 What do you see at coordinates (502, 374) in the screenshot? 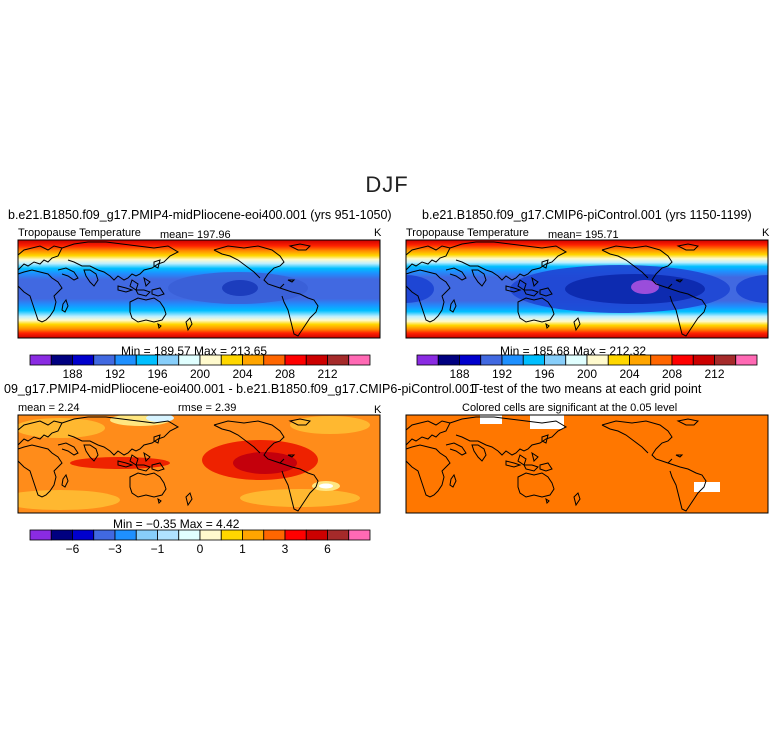
I see `colorbar-tick-label: 192` at bounding box center [502, 374].